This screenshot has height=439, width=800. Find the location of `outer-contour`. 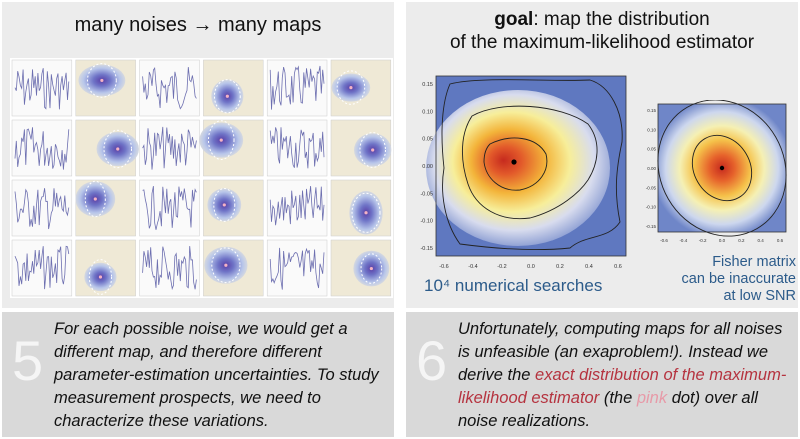

outer-contour is located at coordinates (532, 165).